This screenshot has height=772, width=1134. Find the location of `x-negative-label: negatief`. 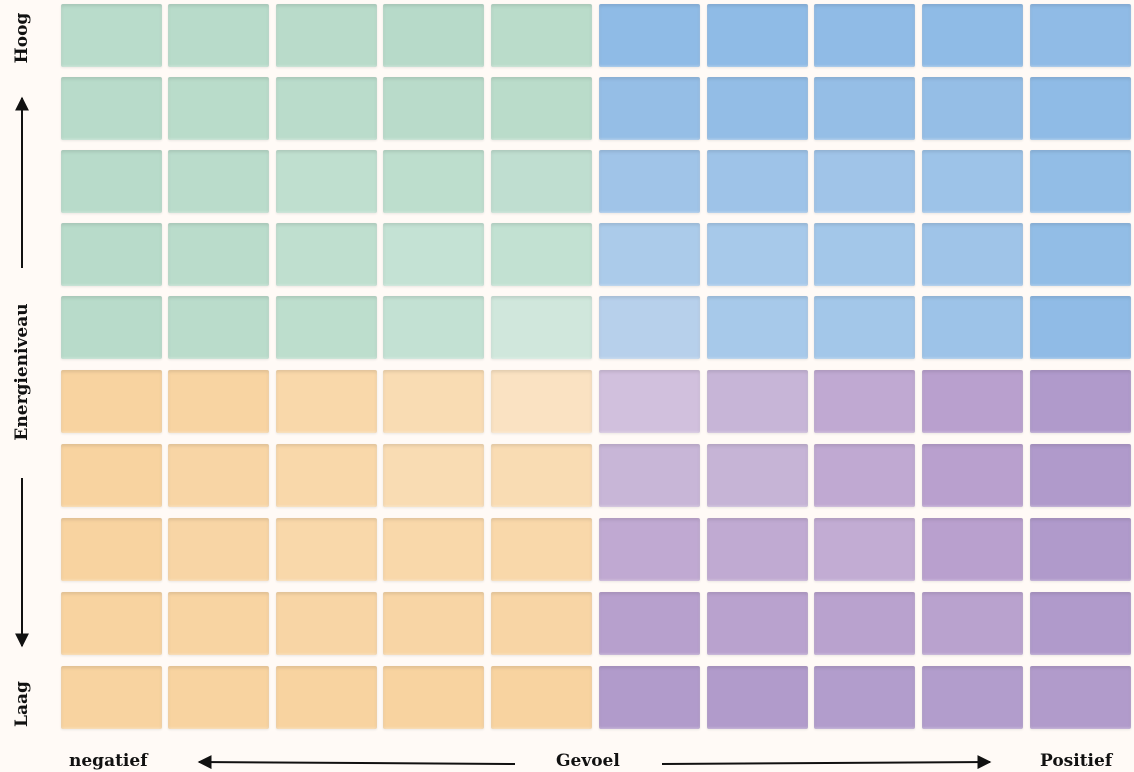

x-negative-label: negatief is located at coordinates (108, 761).